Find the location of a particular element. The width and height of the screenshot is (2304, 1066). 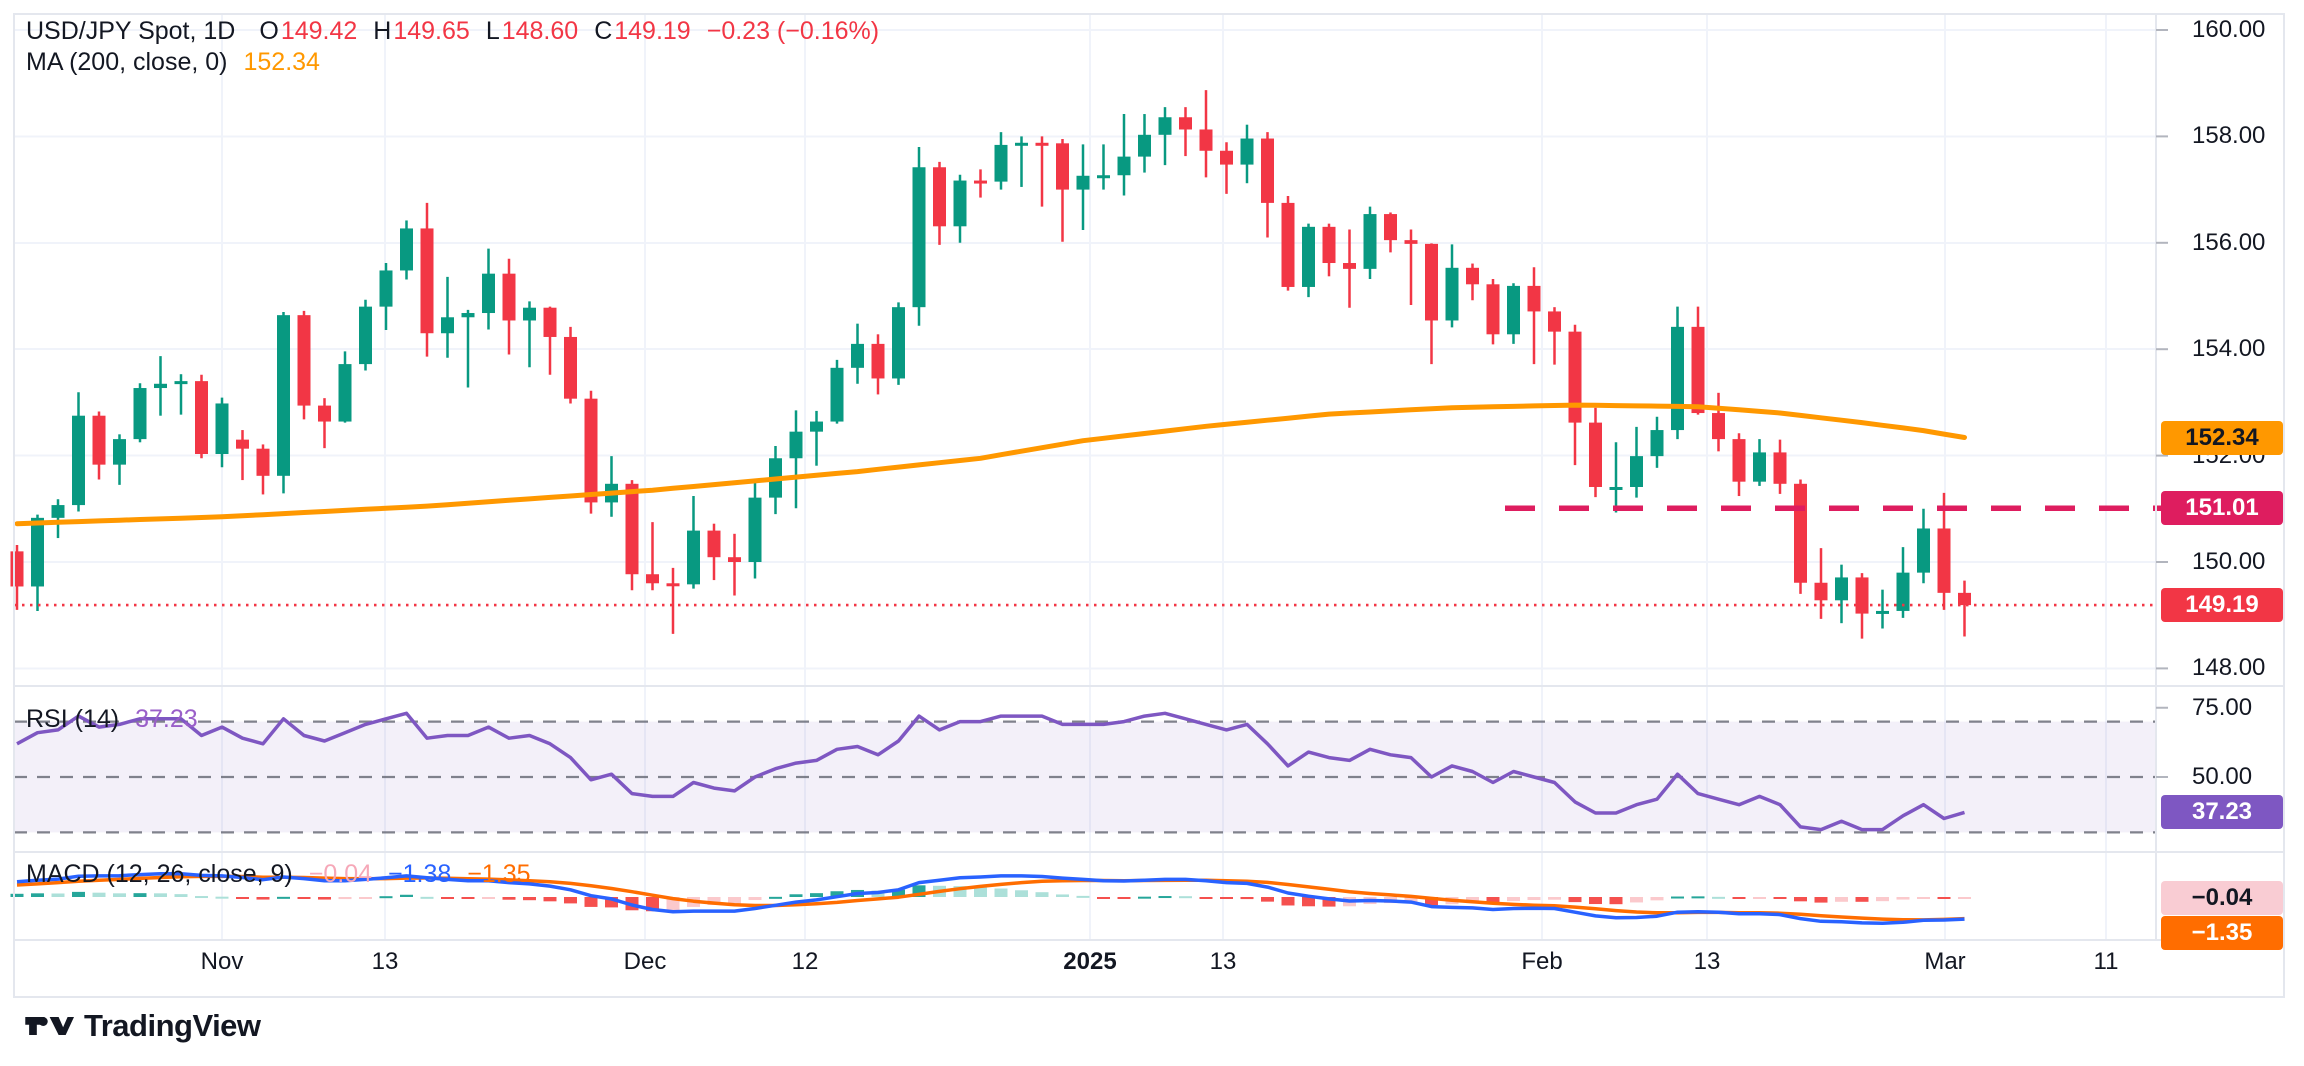

last-price-badge: 149.19 is located at coordinates (2222, 605).